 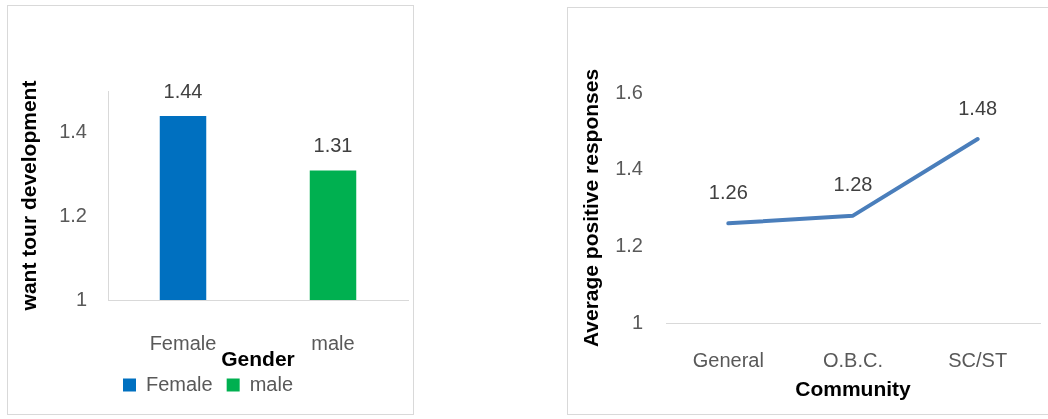 What do you see at coordinates (29, 196) in the screenshot?
I see `y-axis-title: want tour development` at bounding box center [29, 196].